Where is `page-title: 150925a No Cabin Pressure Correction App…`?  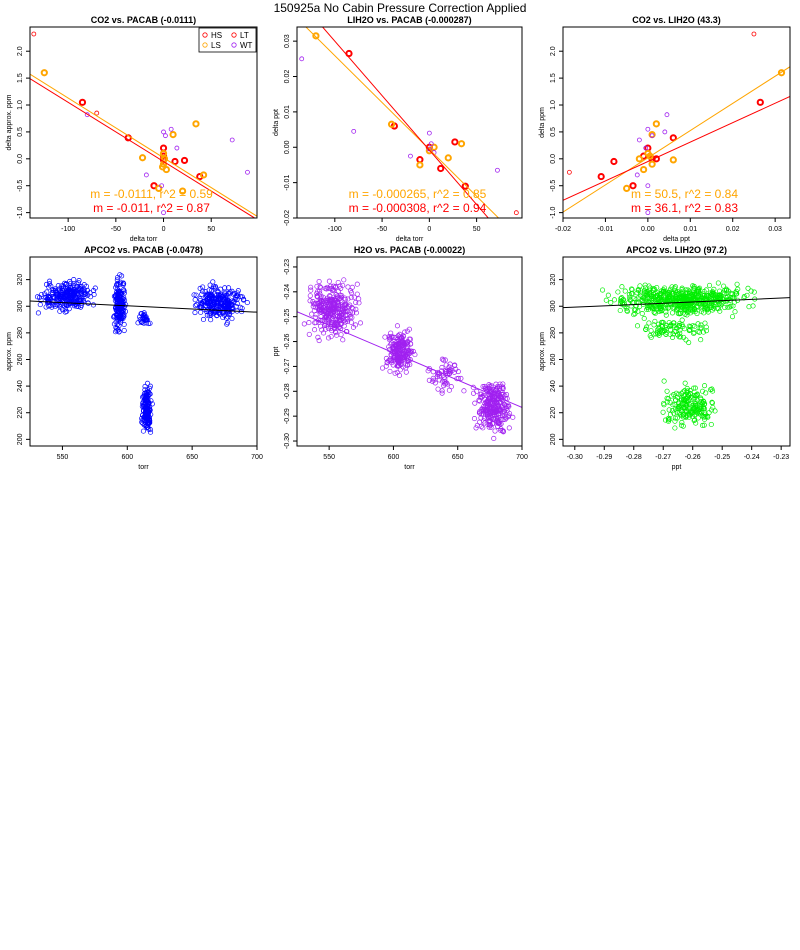 page-title: 150925a No Cabin Pressure Correction App… is located at coordinates (400, 8).